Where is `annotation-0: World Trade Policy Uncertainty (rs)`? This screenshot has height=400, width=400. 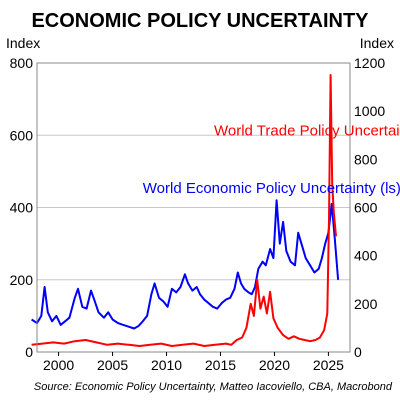
annotation-0: World Trade Policy Uncertainty (rs) is located at coordinates (307, 130).